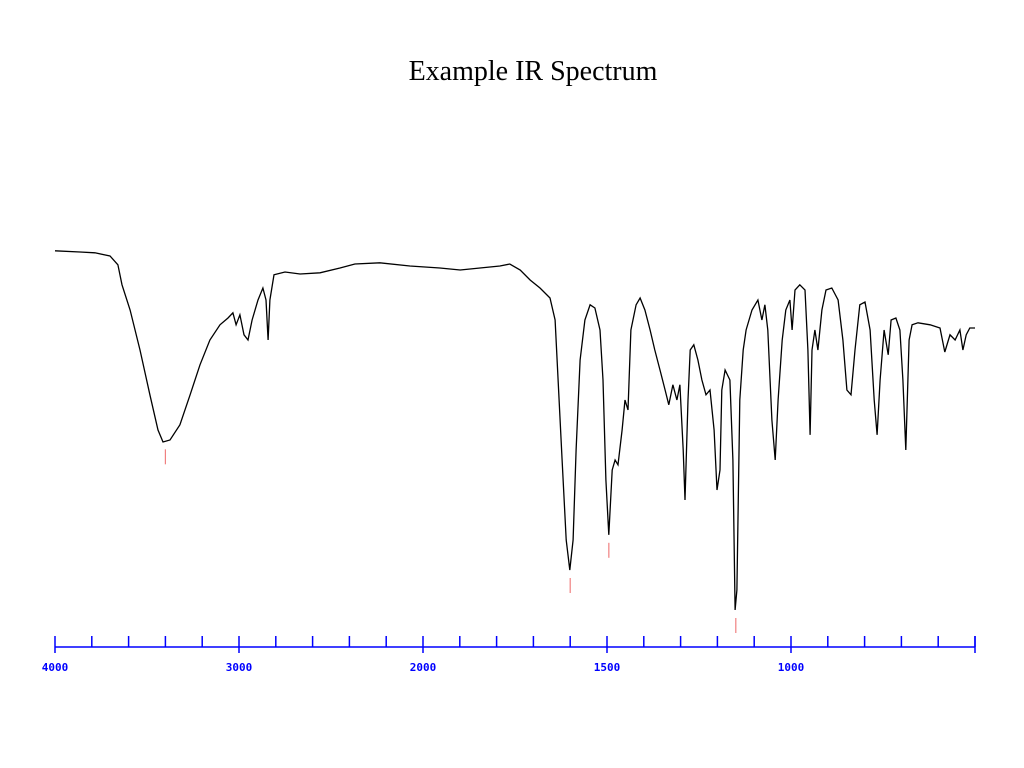  I want to click on x-tick-label: 1000, so click(791, 667).